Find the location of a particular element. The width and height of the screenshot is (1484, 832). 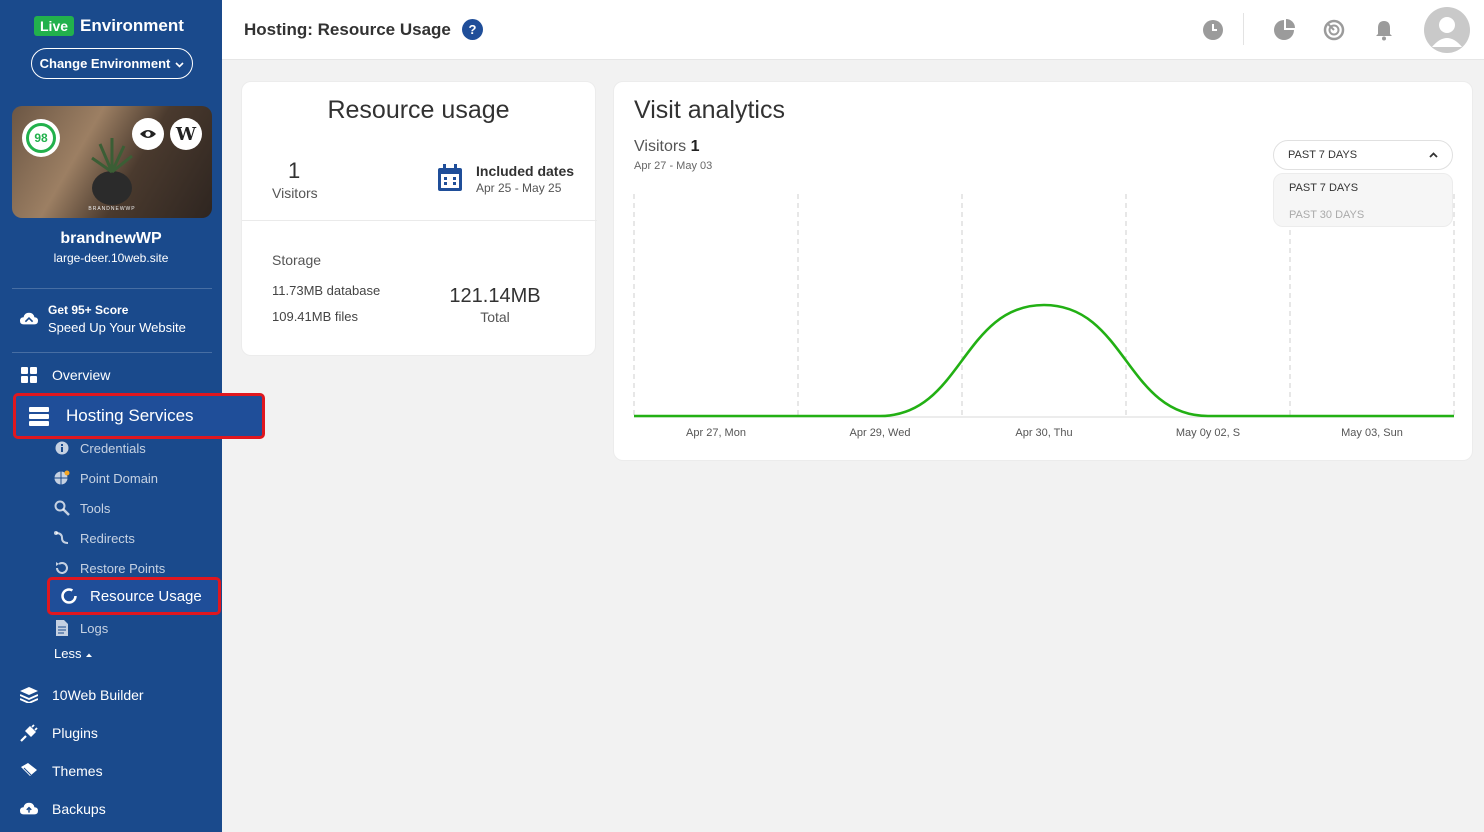

period-dropdown-value: PAST 7 DAYS is located at coordinates (1323, 155).